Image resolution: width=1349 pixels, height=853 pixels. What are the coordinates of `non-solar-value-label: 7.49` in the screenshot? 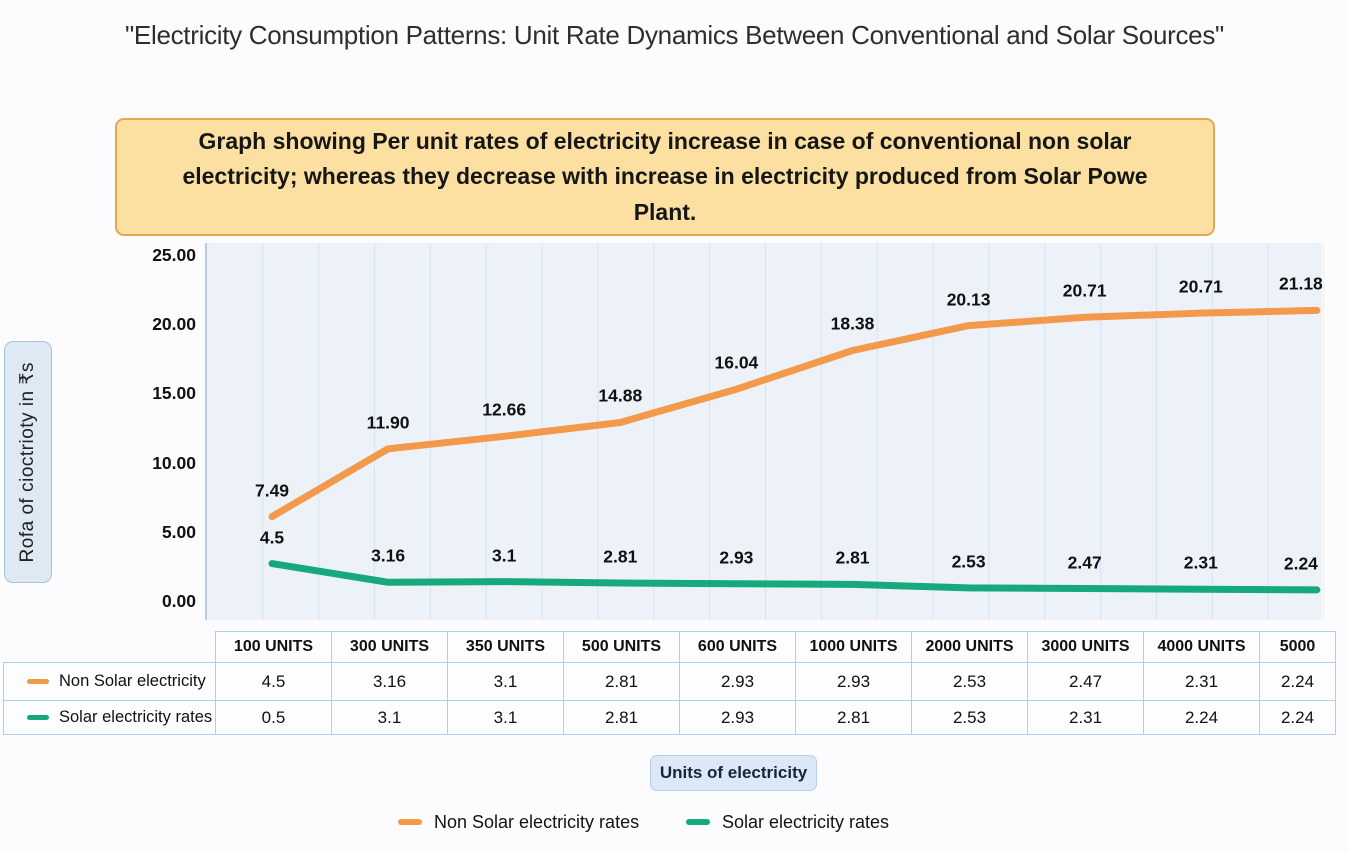 It's located at (272, 490).